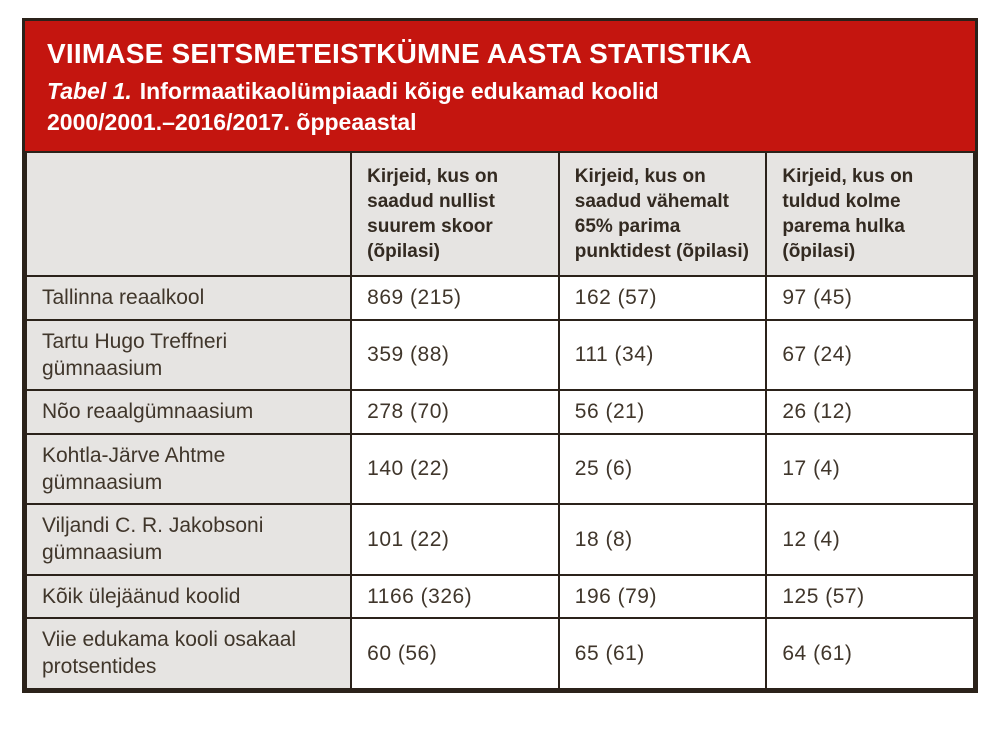 The width and height of the screenshot is (1000, 738). What do you see at coordinates (455, 355) in the screenshot?
I see `value-cell-nonzero-score: 359 (88)` at bounding box center [455, 355].